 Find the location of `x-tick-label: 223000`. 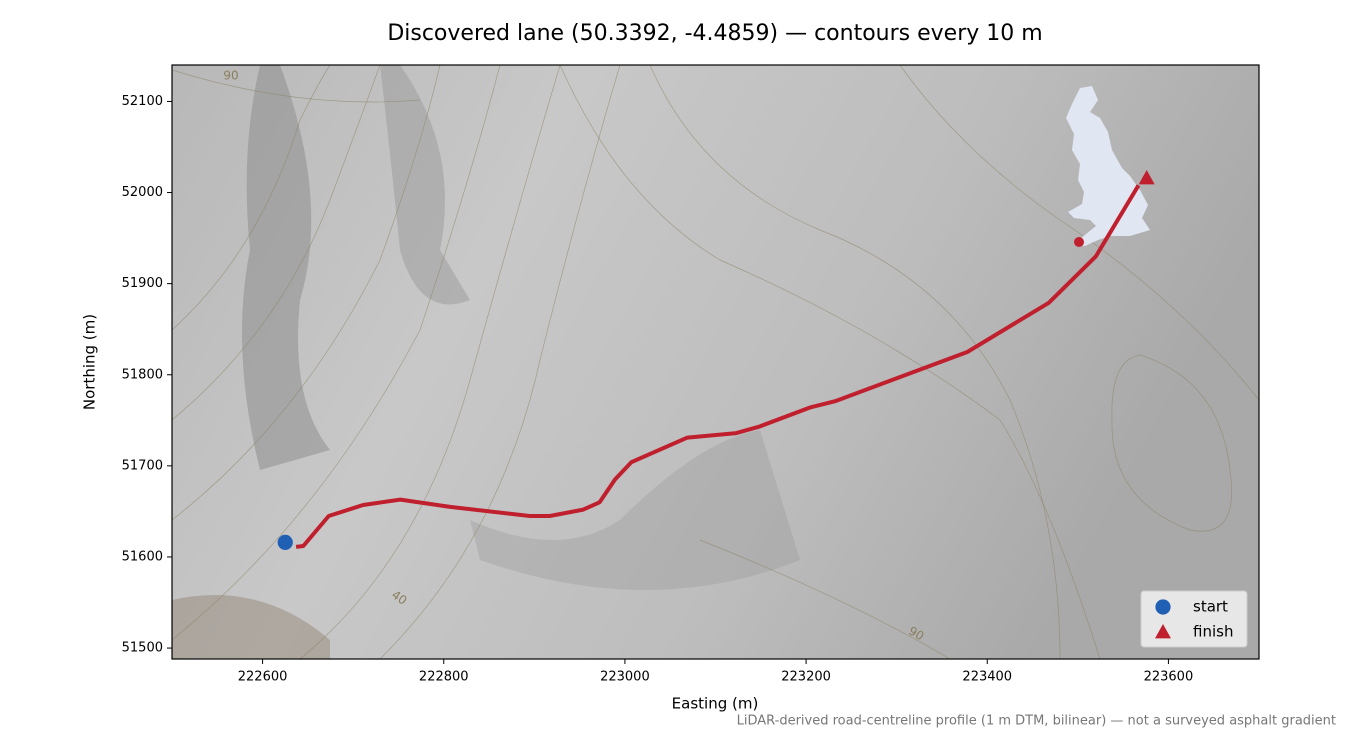

x-tick-label: 223000 is located at coordinates (625, 677).